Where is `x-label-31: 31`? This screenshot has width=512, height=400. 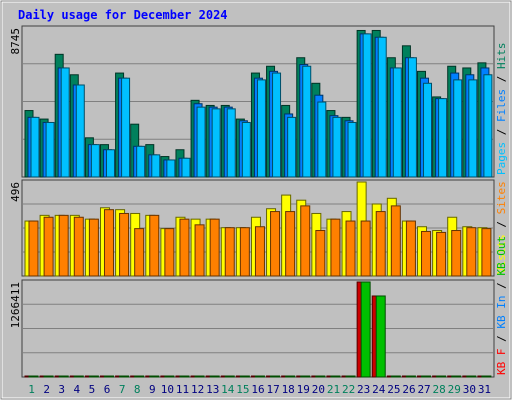
x-label-31: 31 is located at coordinates (484, 389).